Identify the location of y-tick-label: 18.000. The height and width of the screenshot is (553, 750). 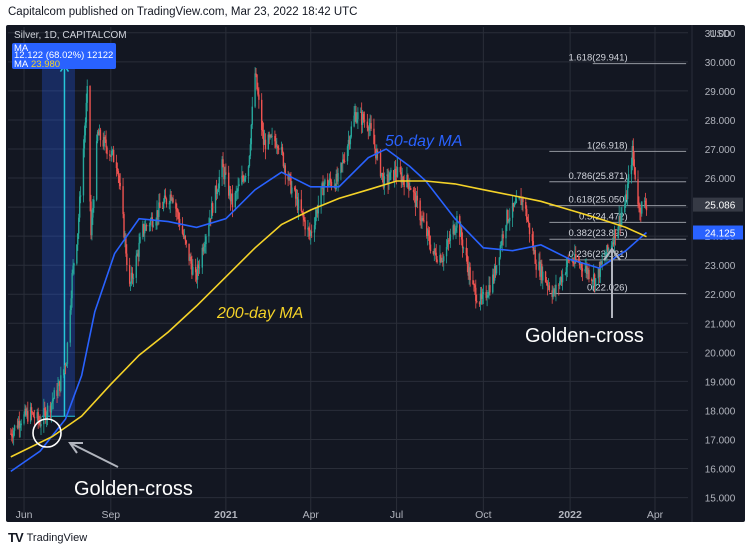
(720, 411).